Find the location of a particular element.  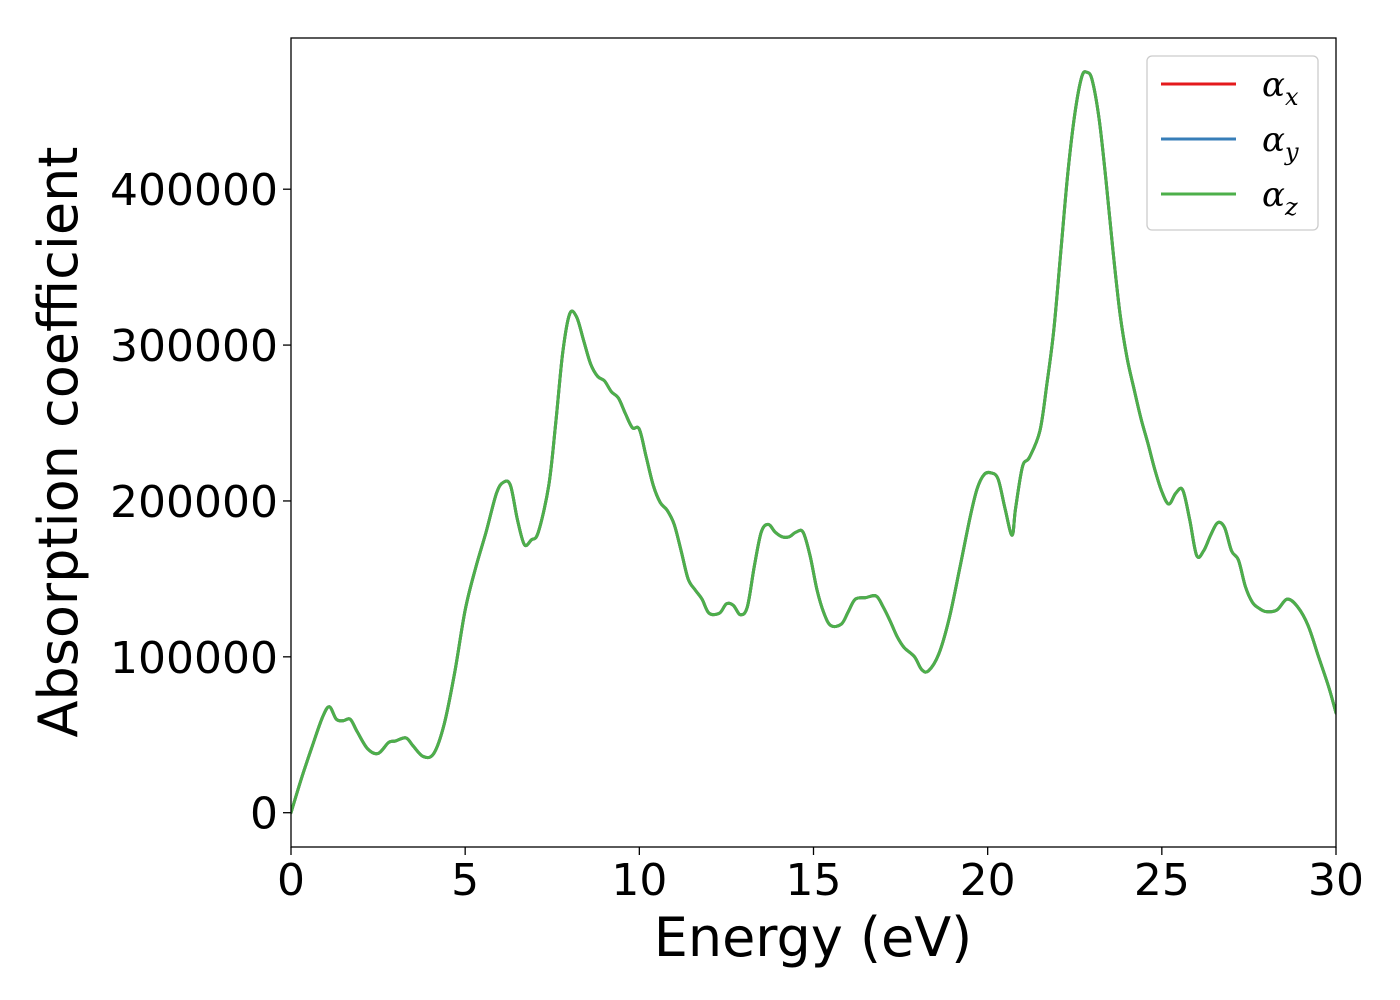

y-tick-label: 300000 is located at coordinates (194, 346).